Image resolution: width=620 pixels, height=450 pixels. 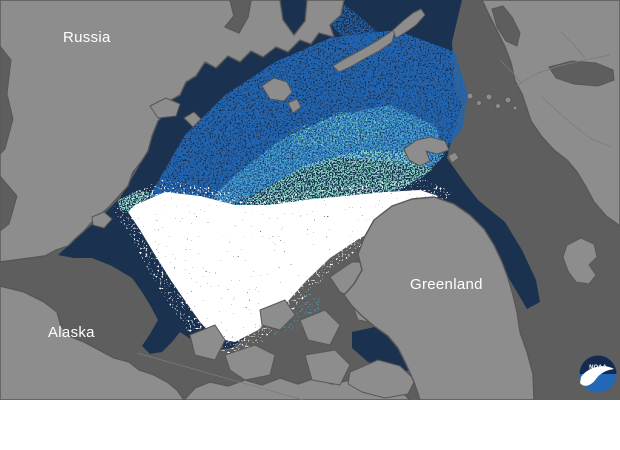 What do you see at coordinates (492, 101) in the screenshot?
I see `islands-franz-josef-land` at bounding box center [492, 101].